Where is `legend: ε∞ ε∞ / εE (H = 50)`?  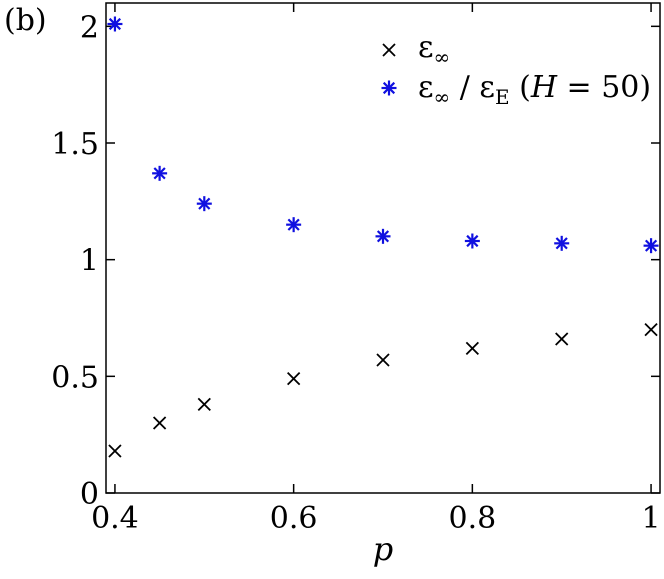 legend: ε∞ ε∞ / εE (H = 50) is located at coordinates (516, 69).